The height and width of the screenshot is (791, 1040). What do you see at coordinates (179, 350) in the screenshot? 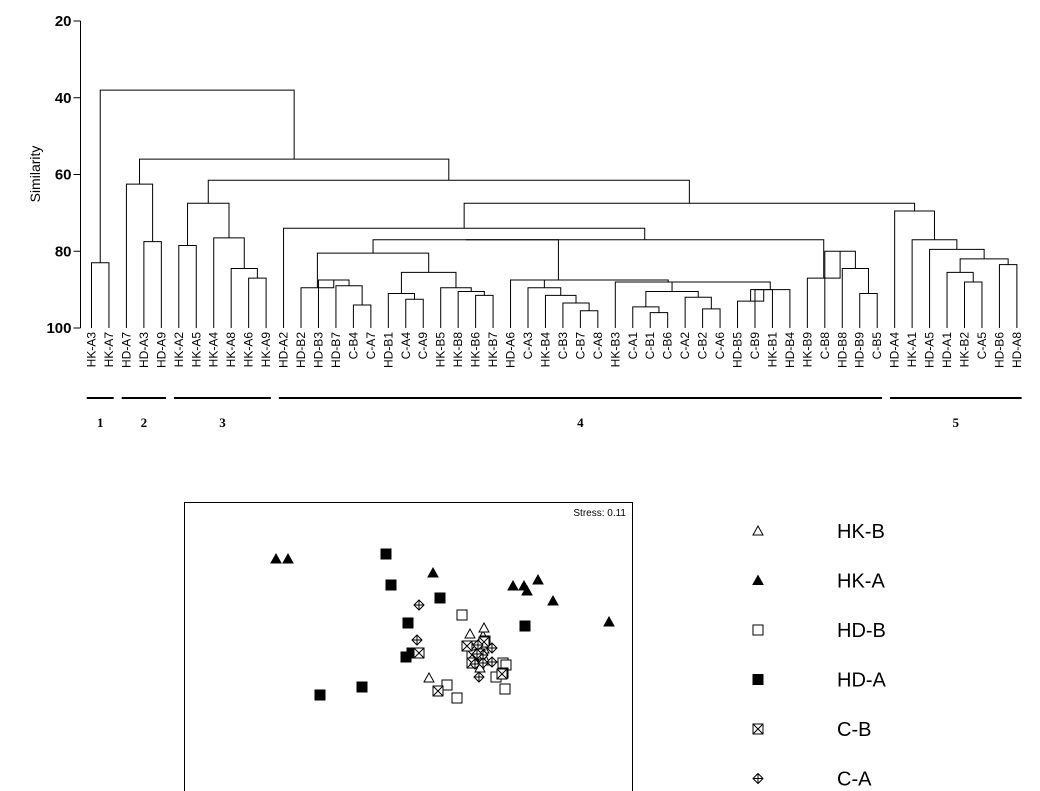
I see `leaf-label: HK-A2` at bounding box center [179, 350].